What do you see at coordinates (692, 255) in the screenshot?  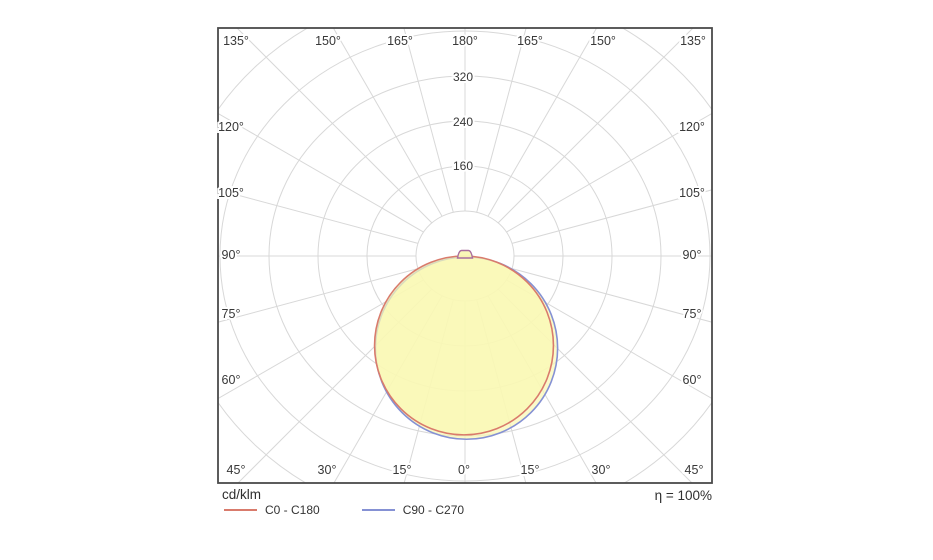 I see `angle-label-right: 90°` at bounding box center [692, 255].